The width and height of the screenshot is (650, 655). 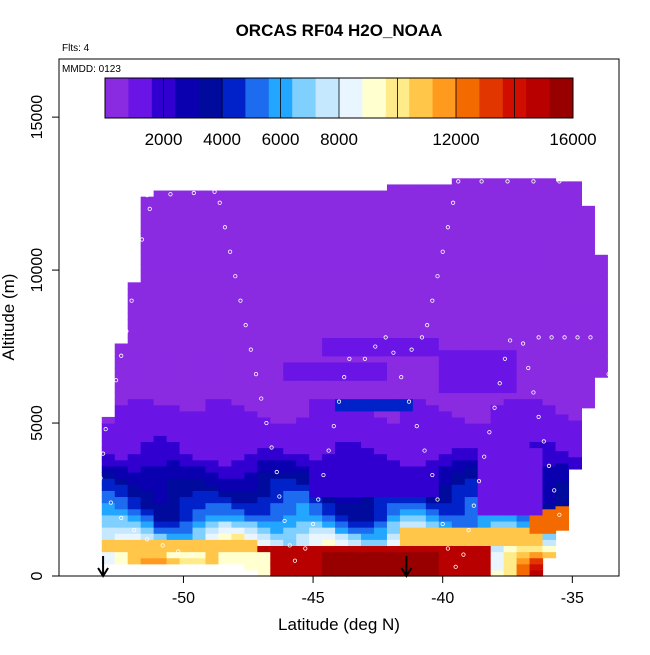 What do you see at coordinates (9, 317) in the screenshot?
I see `y-axis-label: Altitude (m)` at bounding box center [9, 317].